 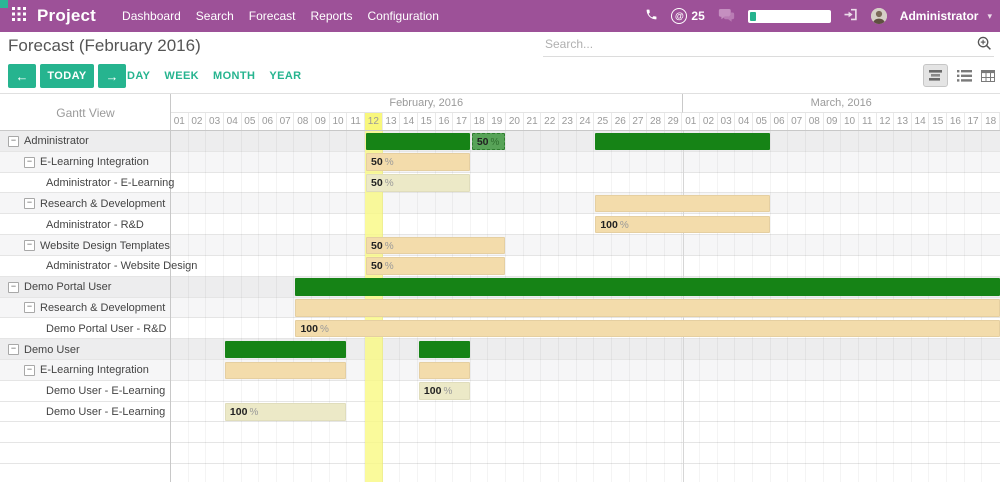 I want to click on gantt-row-label: Administrator - R&D, so click(x=85, y=224).